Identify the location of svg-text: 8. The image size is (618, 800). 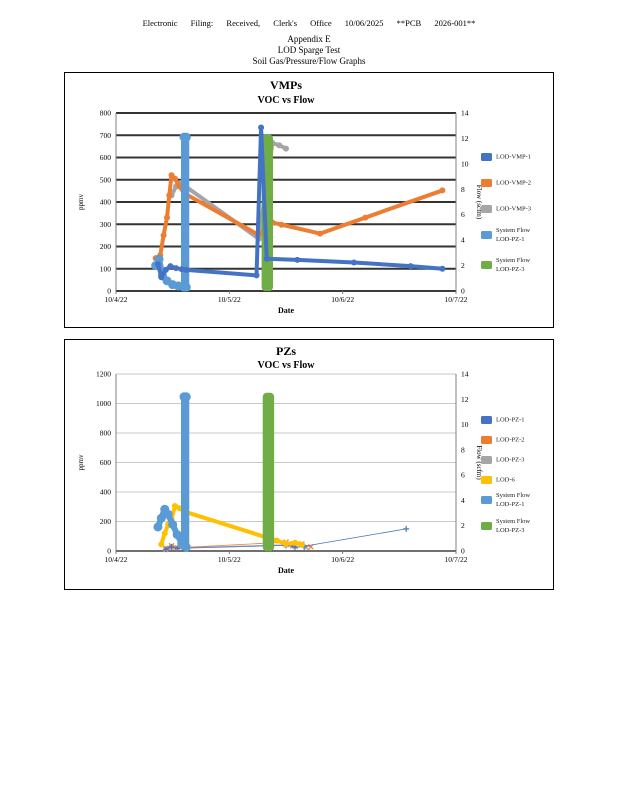
(463, 449).